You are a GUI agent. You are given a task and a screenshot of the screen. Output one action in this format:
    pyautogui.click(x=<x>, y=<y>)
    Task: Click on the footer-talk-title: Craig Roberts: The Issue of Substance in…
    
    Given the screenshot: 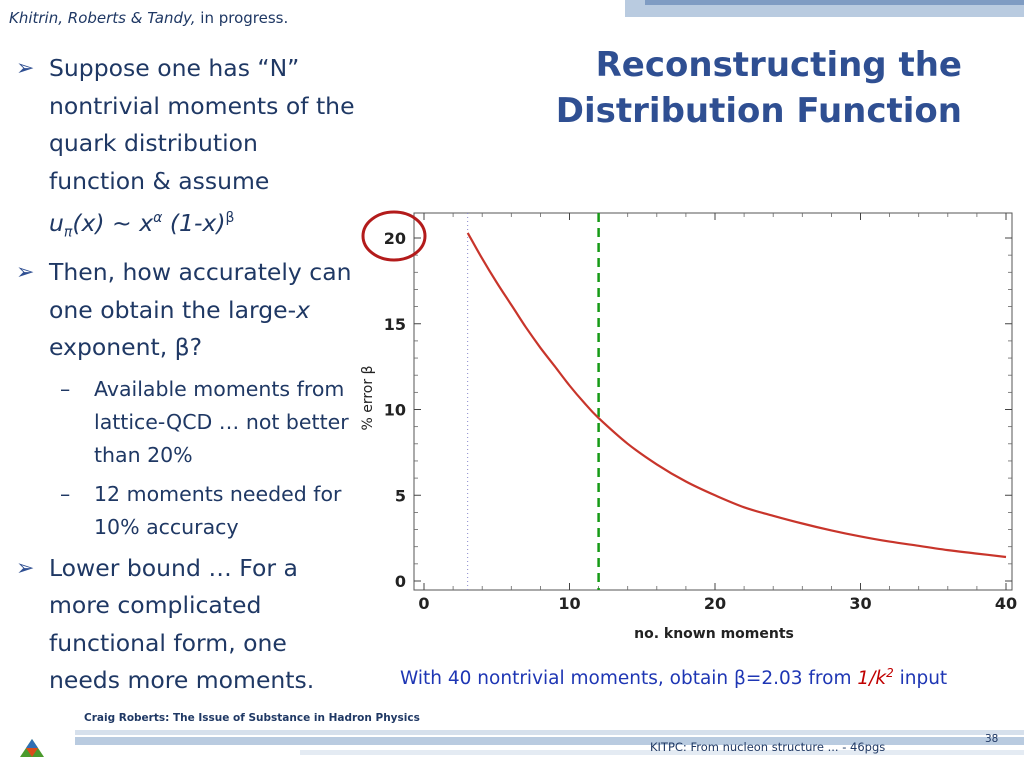 What is the action you would take?
    pyautogui.click(x=252, y=718)
    